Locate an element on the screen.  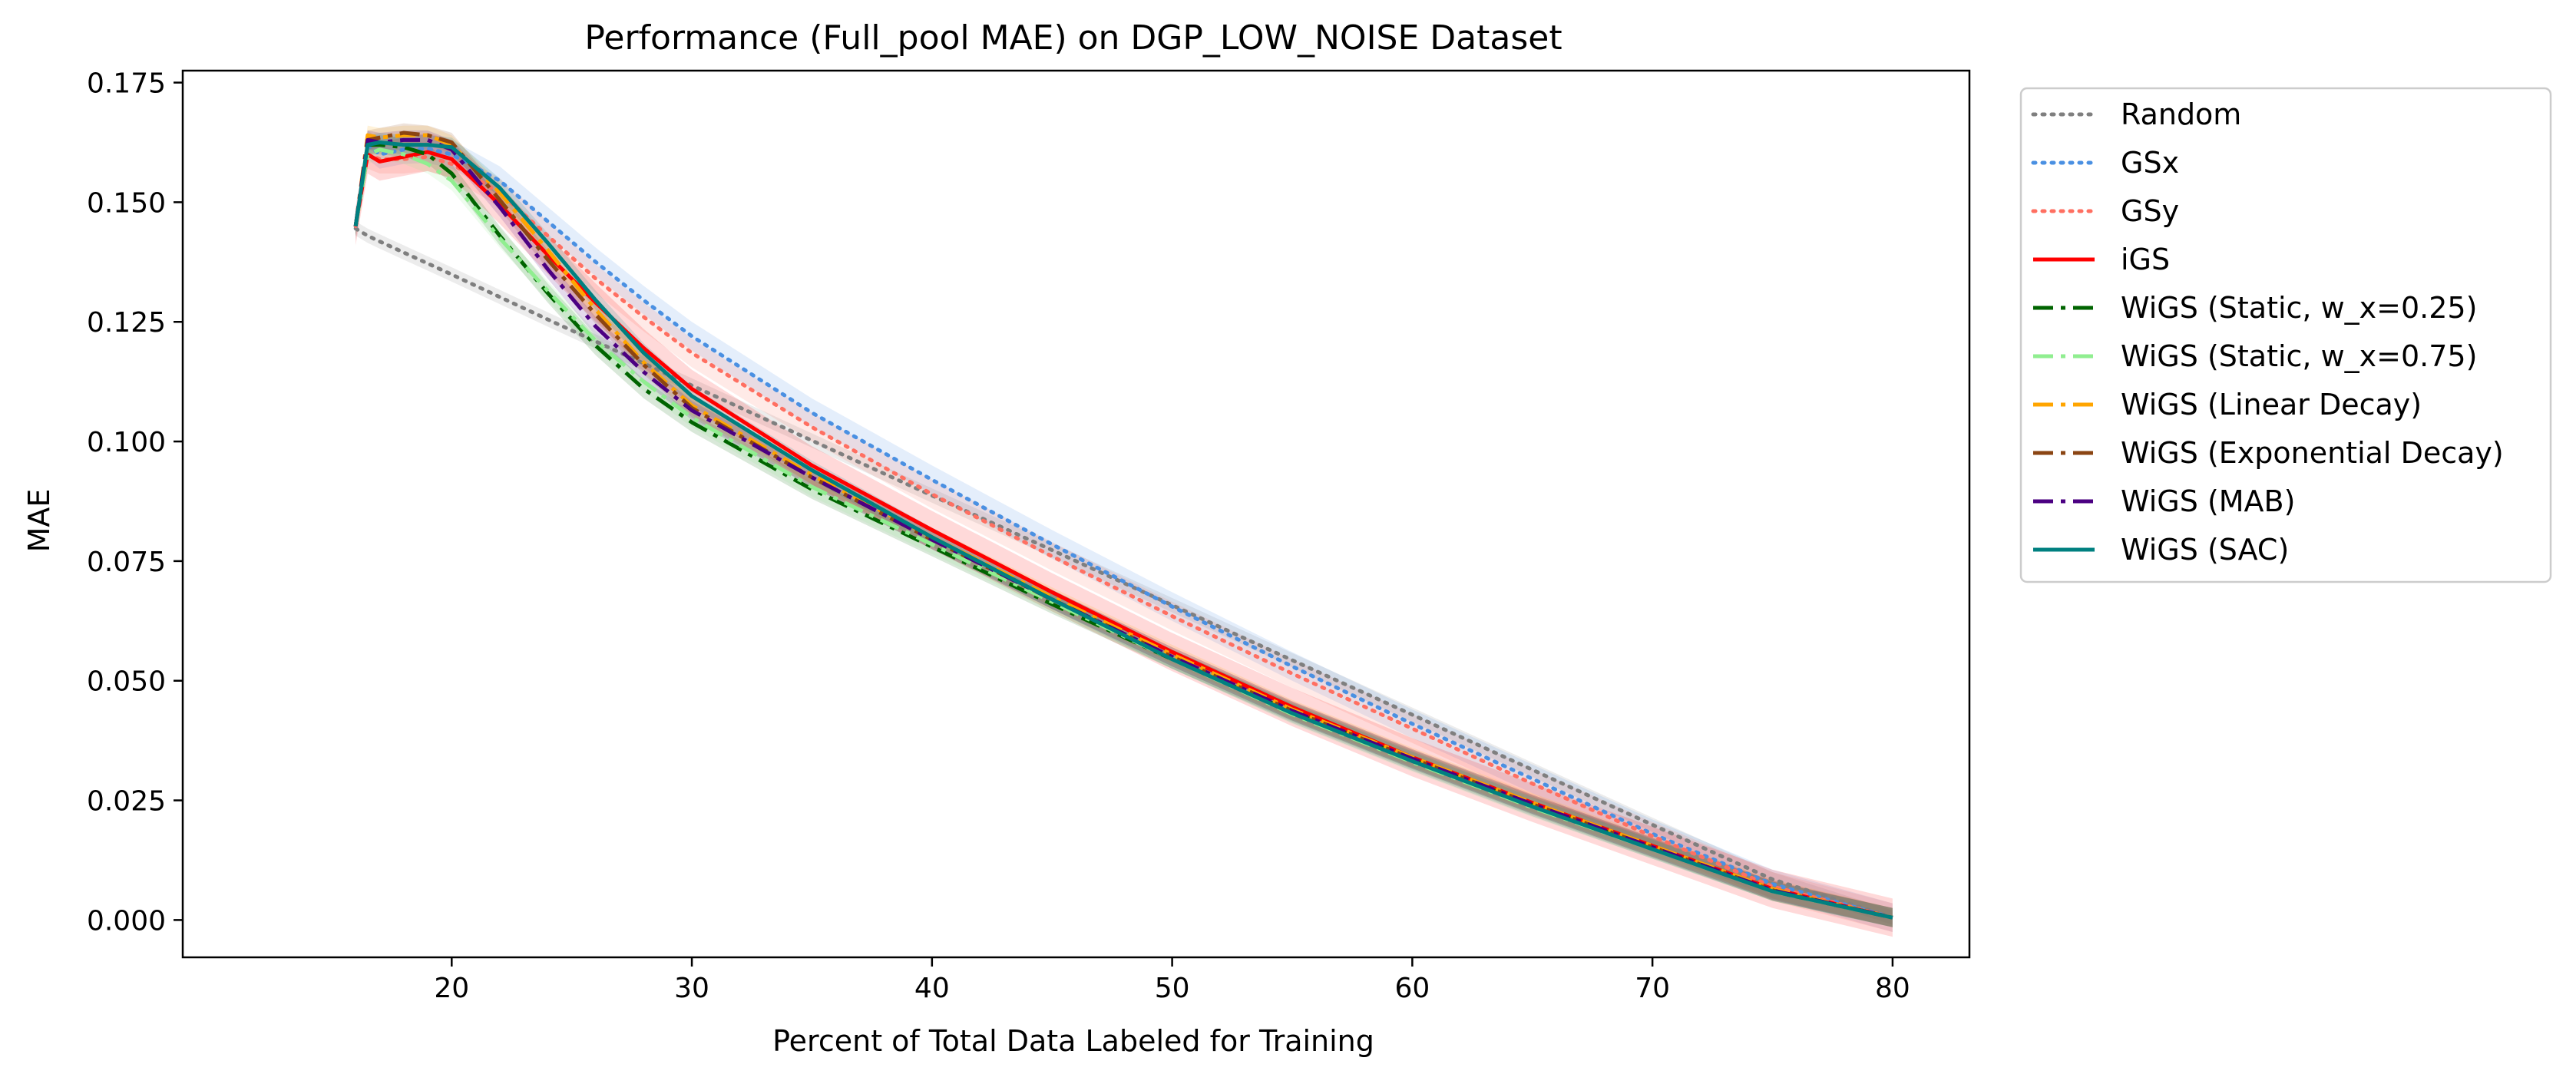
legend-label: WiGS (Exponential Decay) is located at coordinates (2312, 453).